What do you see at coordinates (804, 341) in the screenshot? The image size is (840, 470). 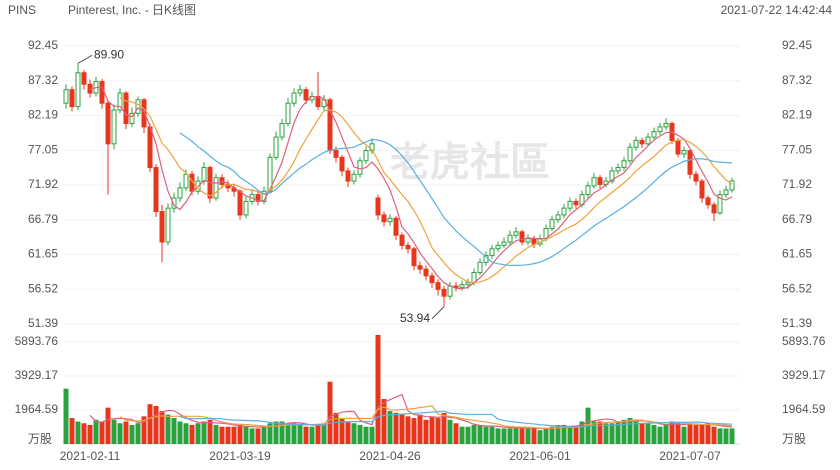 I see `volume-tick-label-right: 5893.76` at bounding box center [804, 341].